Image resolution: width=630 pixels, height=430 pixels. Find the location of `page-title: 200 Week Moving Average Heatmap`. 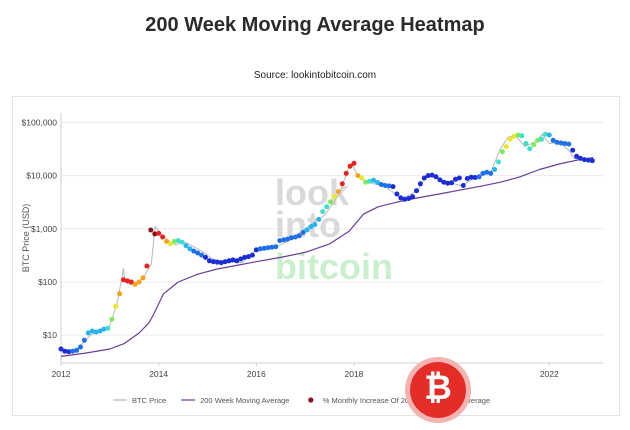

page-title: 200 Week Moving Average Heatmap is located at coordinates (315, 25).